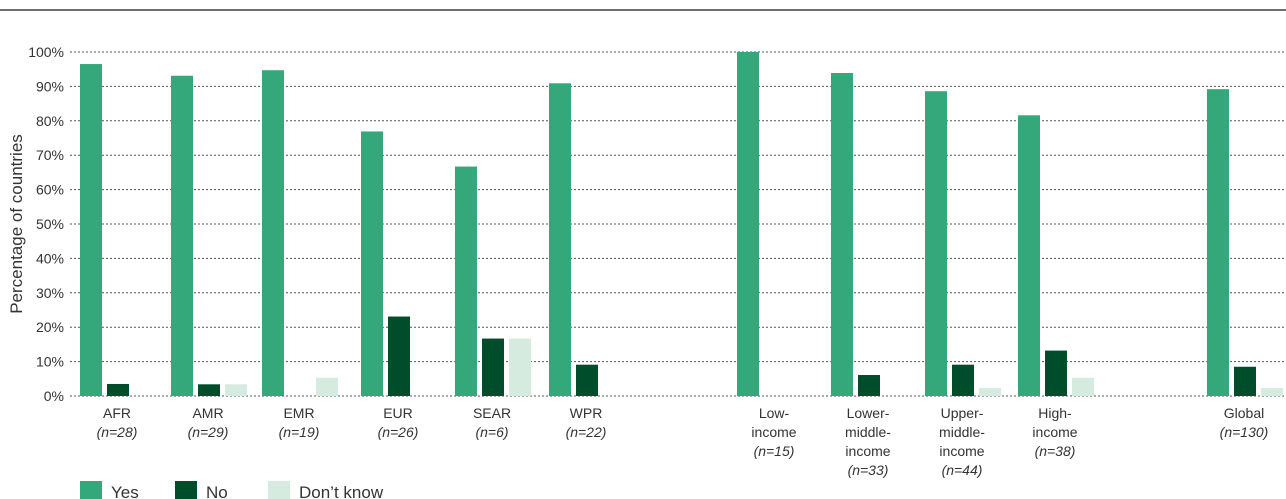 The width and height of the screenshot is (1286, 499). Describe the element at coordinates (186, 490) in the screenshot. I see `legend-swatch-no` at that location.